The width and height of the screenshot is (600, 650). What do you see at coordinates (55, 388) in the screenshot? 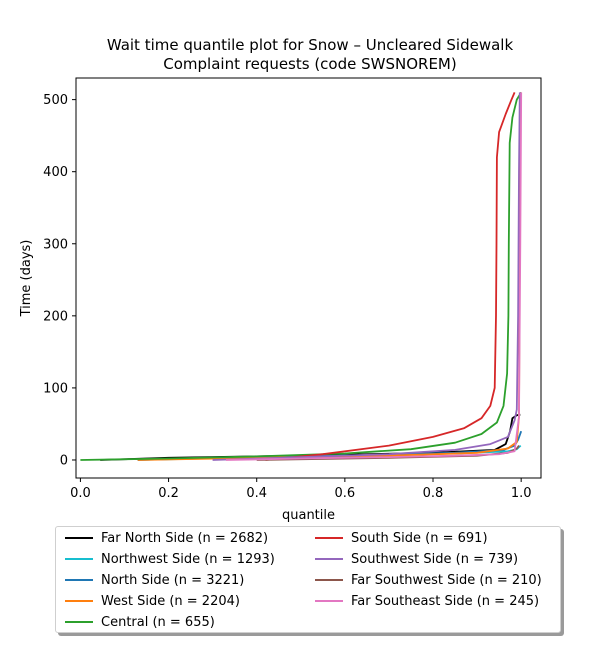
I see `y-tick-label: 100` at bounding box center [55, 388].